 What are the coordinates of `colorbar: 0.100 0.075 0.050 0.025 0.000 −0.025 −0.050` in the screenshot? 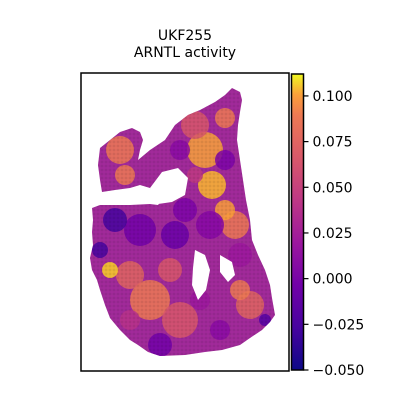 It's located at (327, 226).